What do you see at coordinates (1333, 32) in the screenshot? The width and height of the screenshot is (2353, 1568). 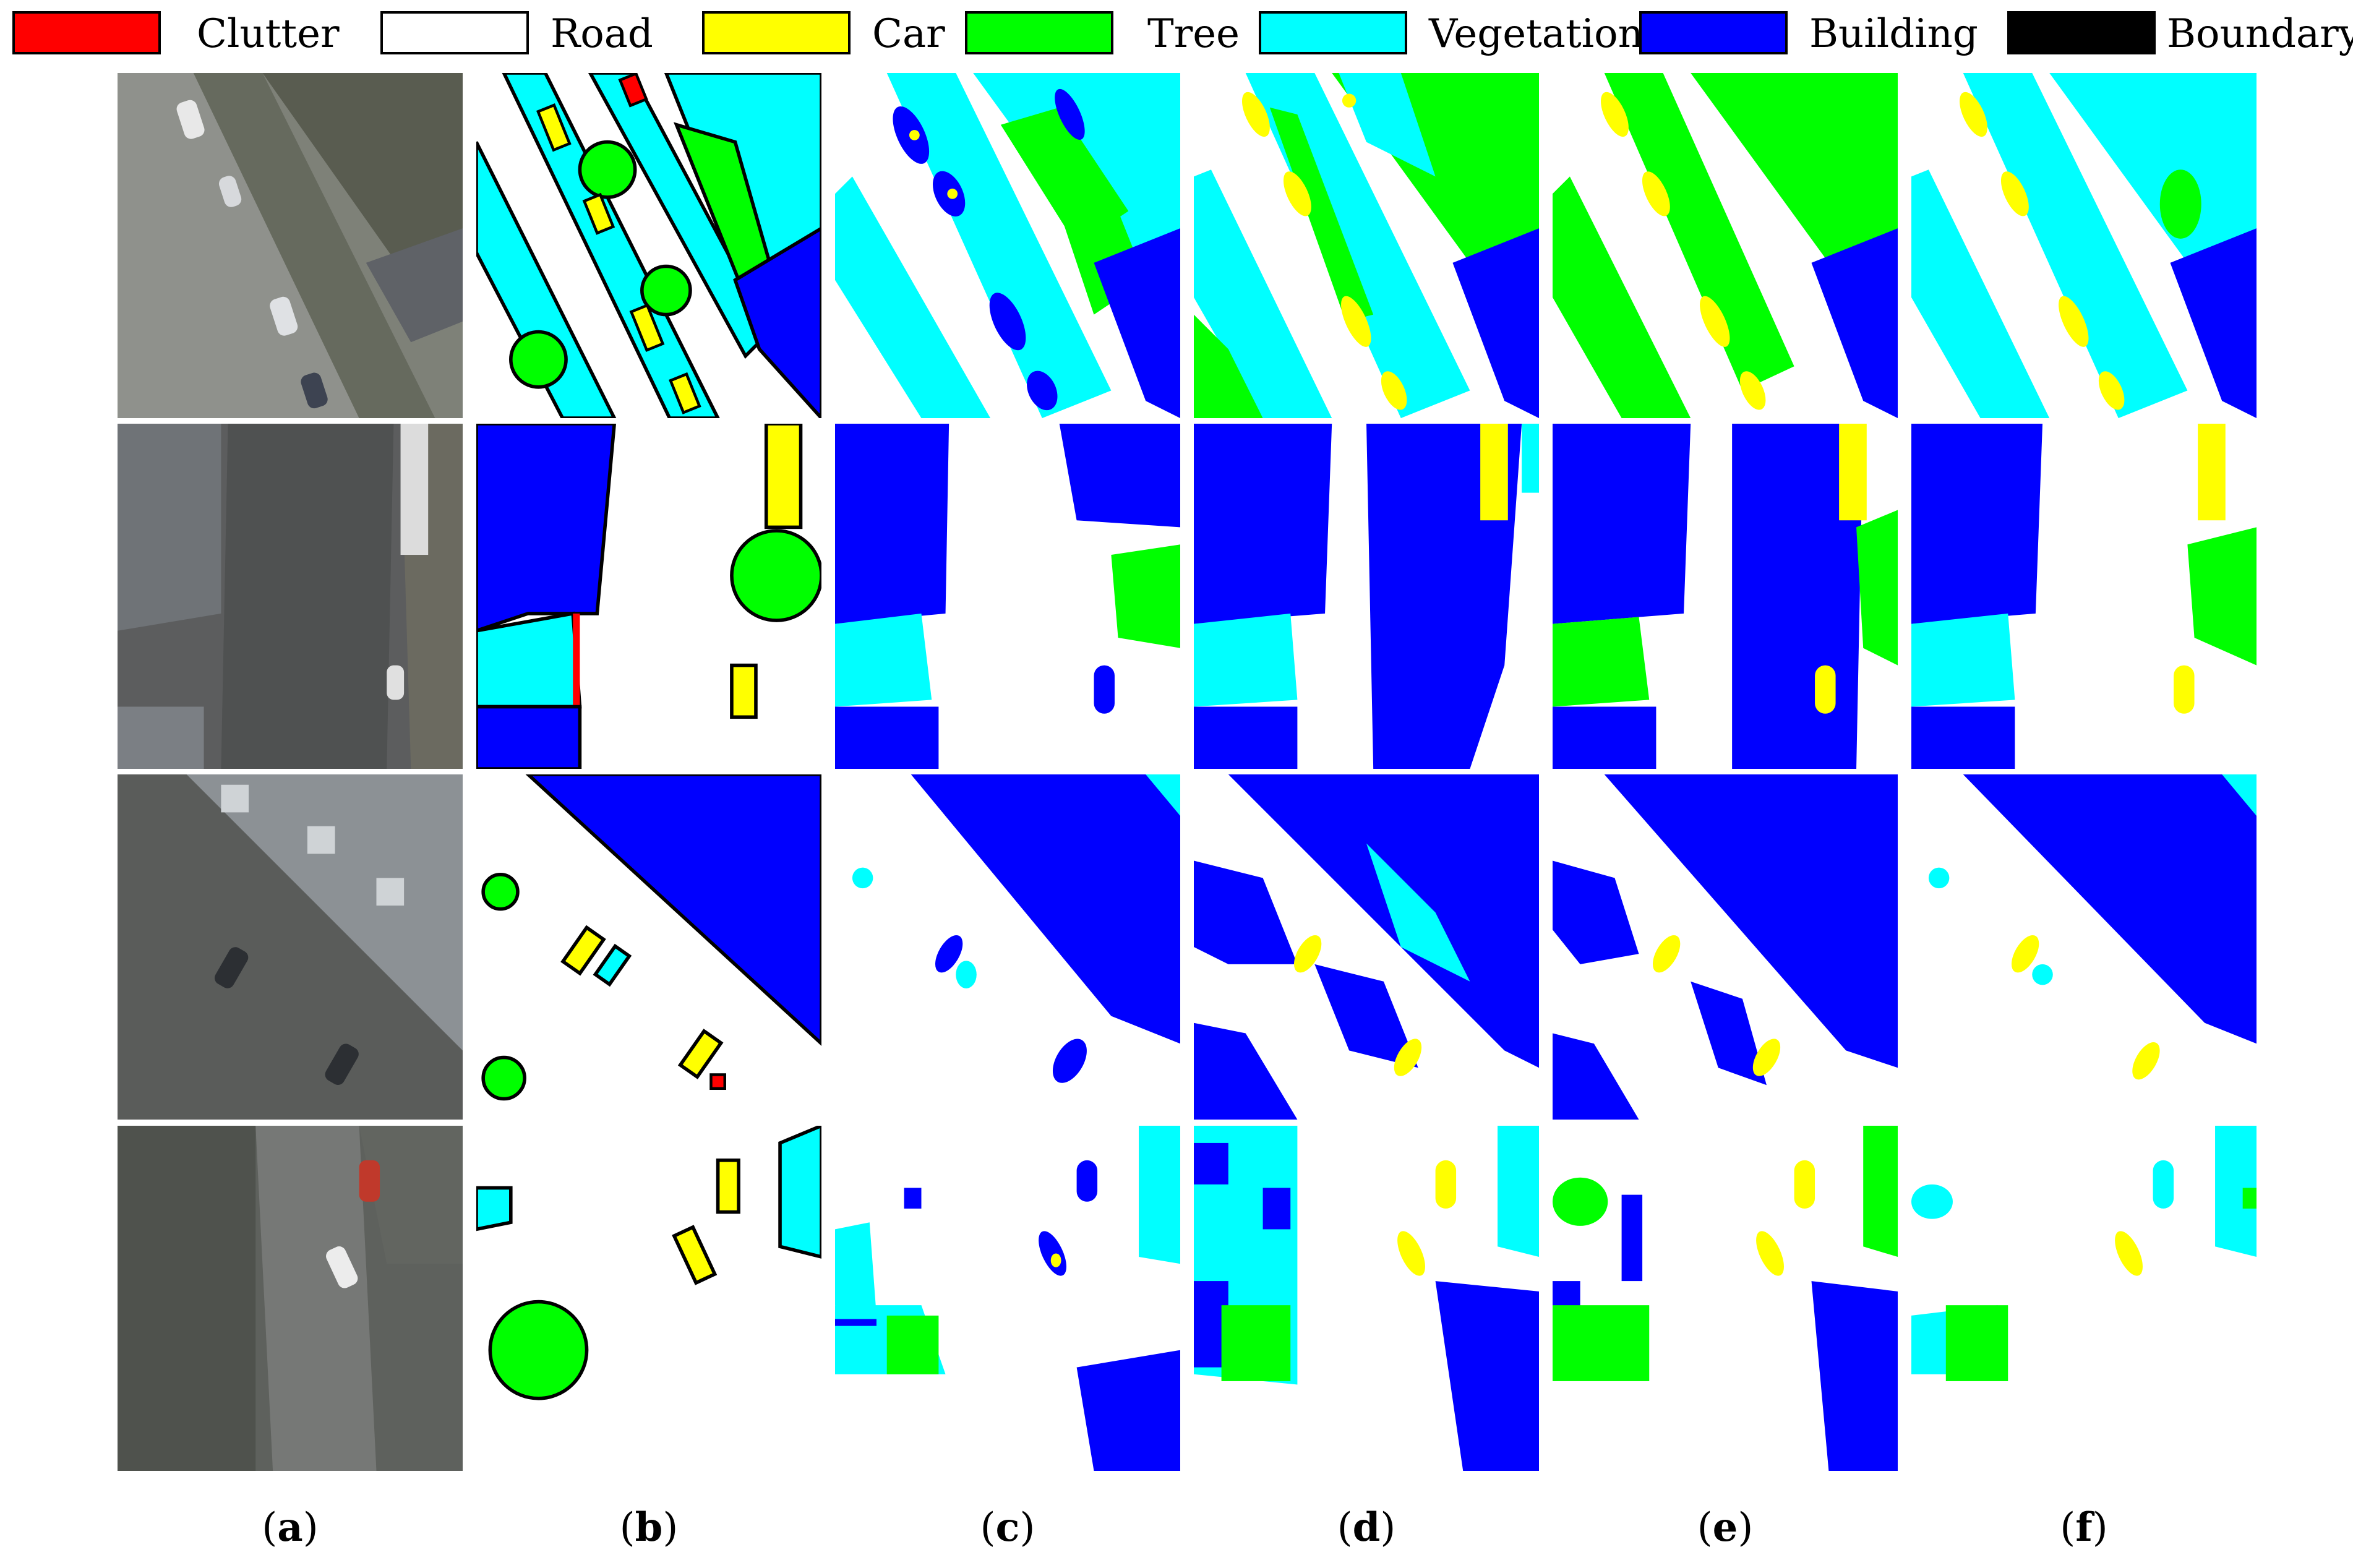 I see `legend-swatch-vegetation` at bounding box center [1333, 32].